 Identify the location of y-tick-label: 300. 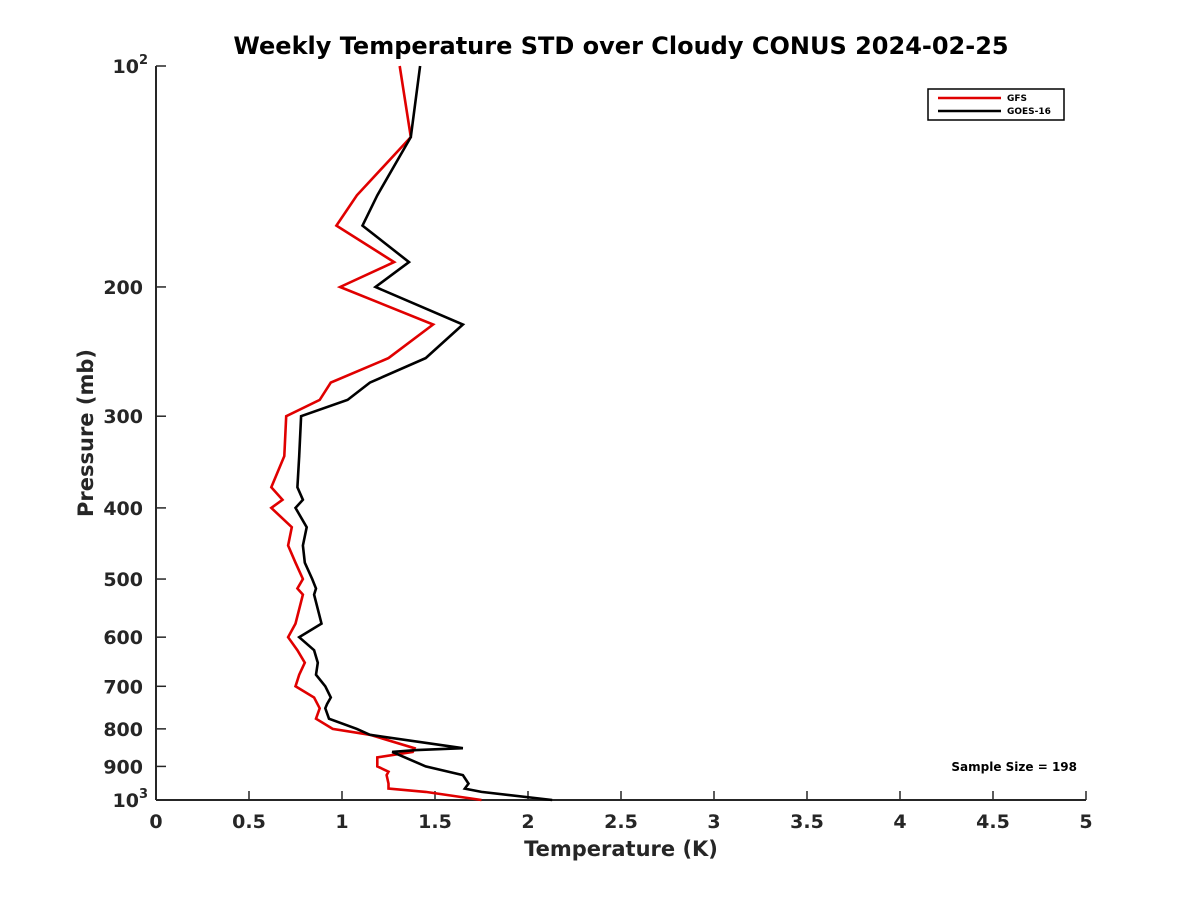
(123, 417).